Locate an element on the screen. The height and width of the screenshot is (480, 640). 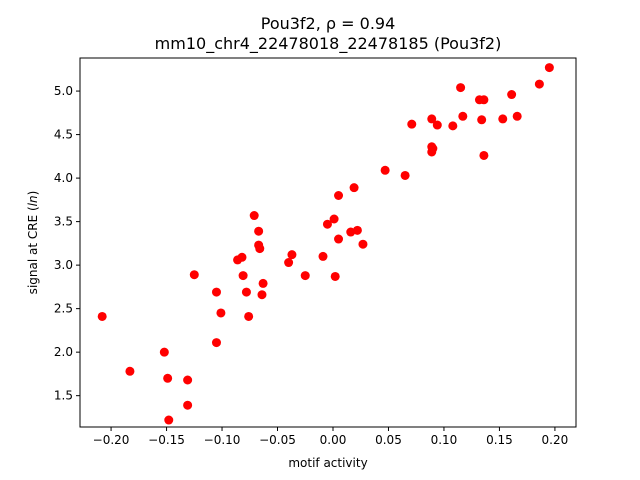
y-axis-label: signal at CRE (ln) is located at coordinates (33, 243).